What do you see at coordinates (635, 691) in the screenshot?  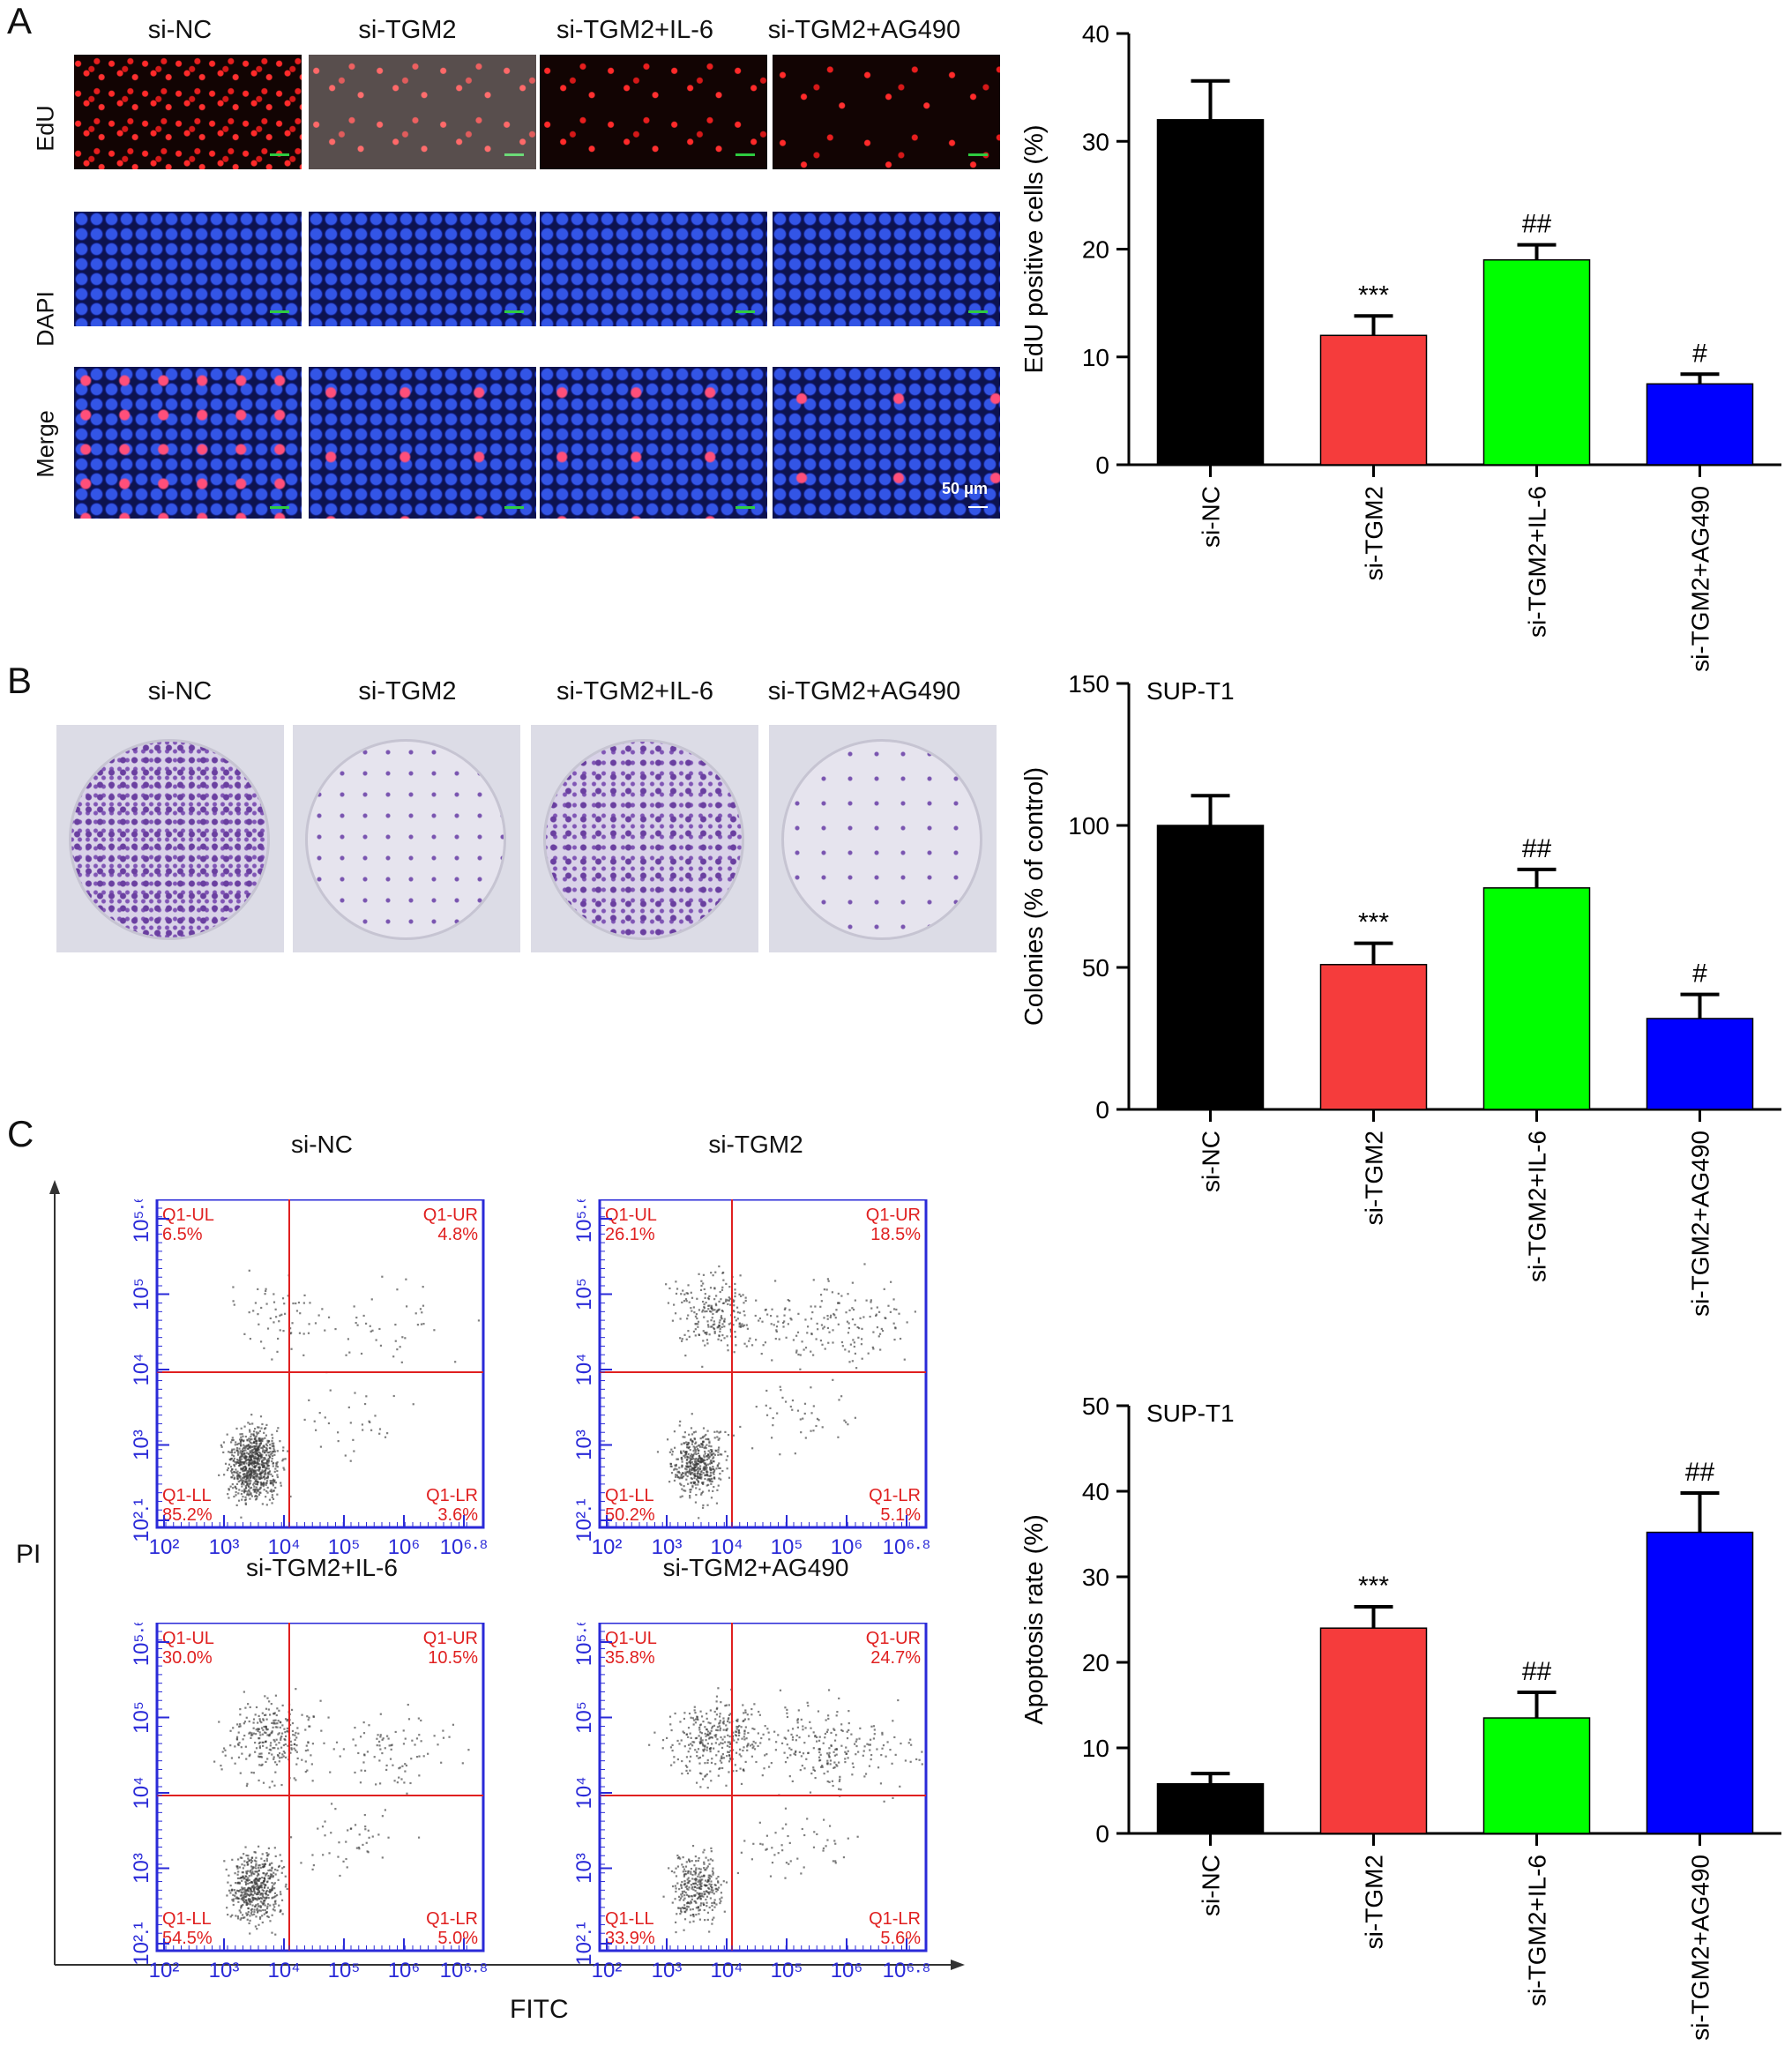 I see `panel-b-col-label: si-TGM2+IL-6` at bounding box center [635, 691].